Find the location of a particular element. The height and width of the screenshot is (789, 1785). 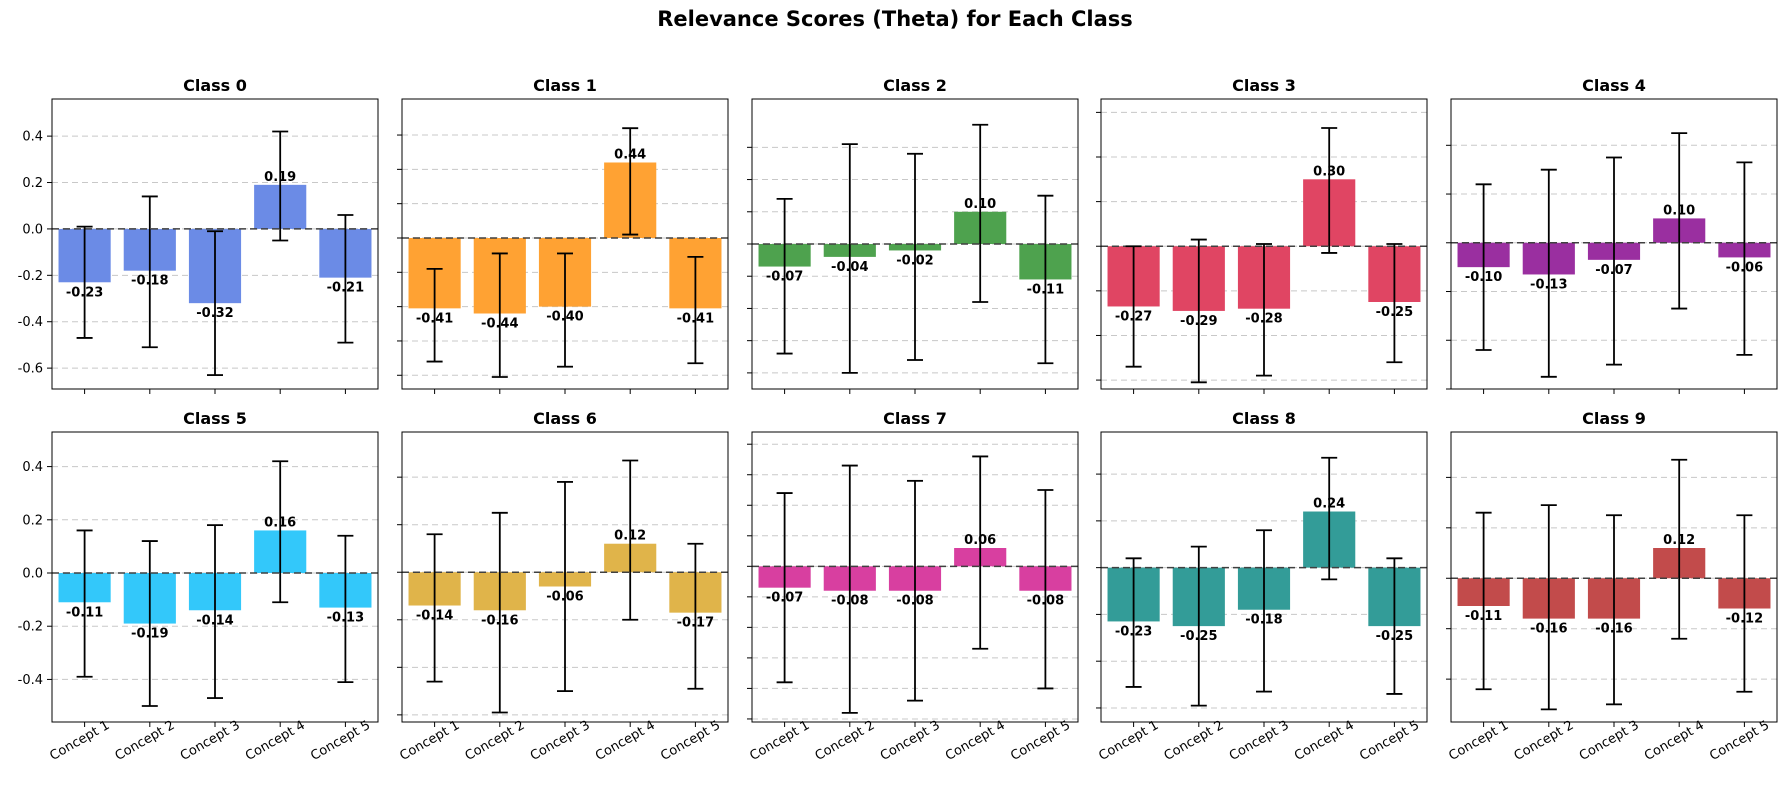

value-label: -0.44 is located at coordinates (499, 323).